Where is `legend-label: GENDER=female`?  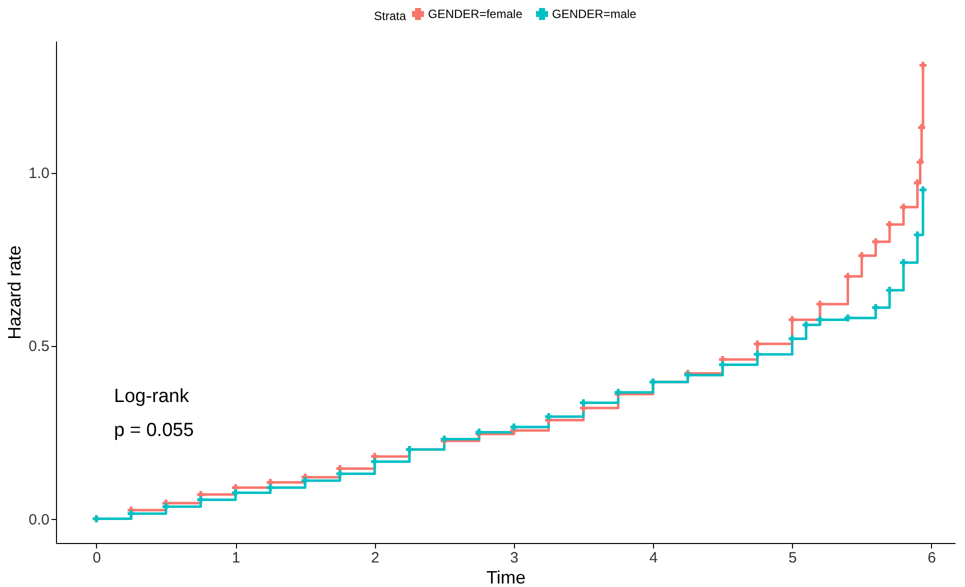
legend-label: GENDER=female is located at coordinates (475, 14).